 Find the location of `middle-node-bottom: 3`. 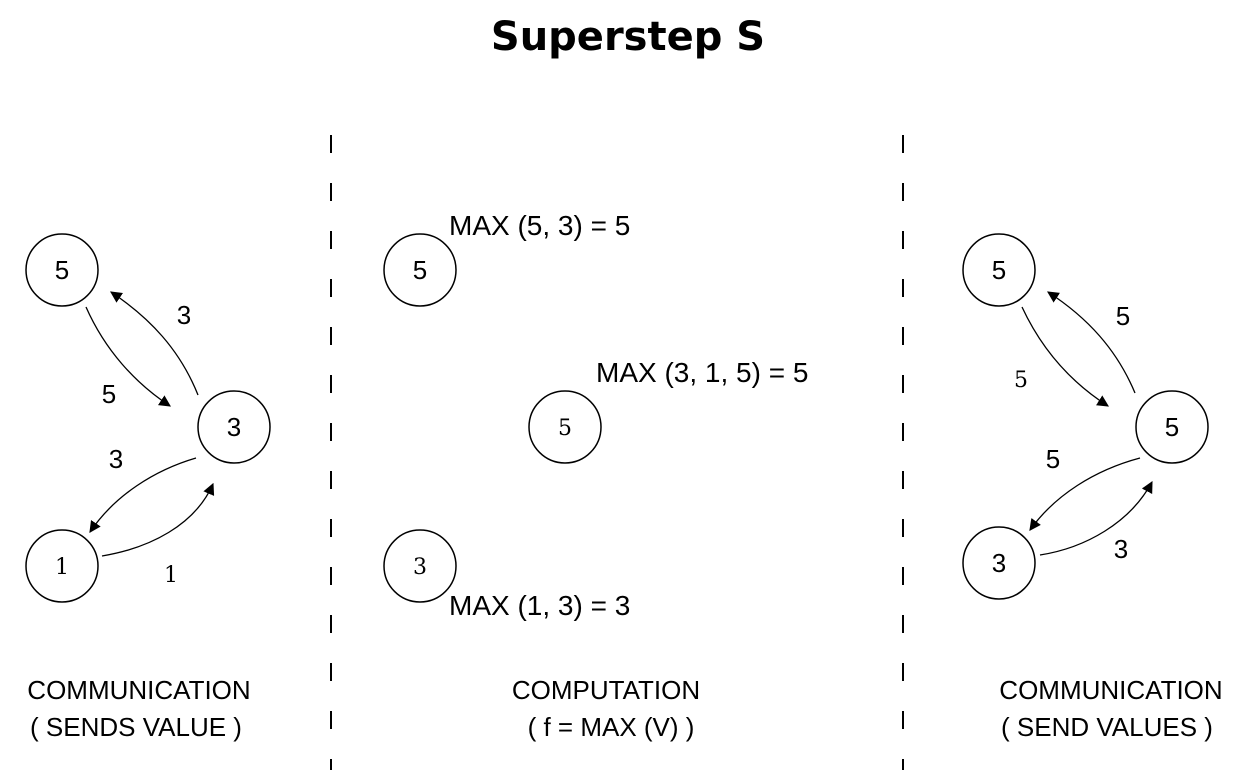

middle-node-bottom: 3 is located at coordinates (420, 566).